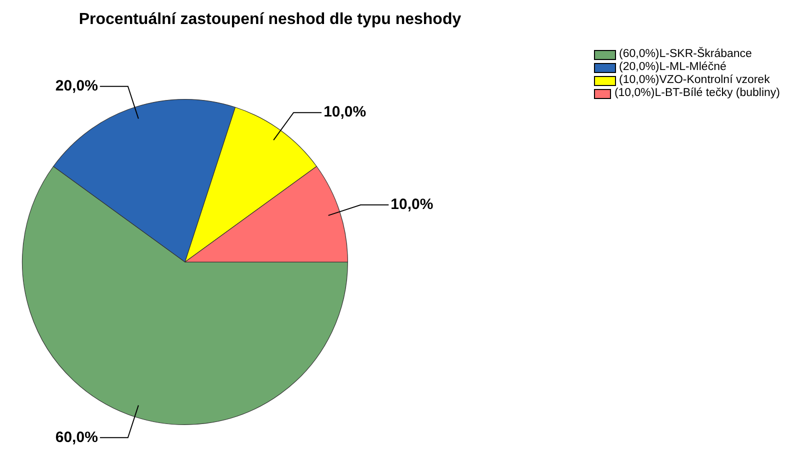 Image resolution: width=788 pixels, height=468 pixels. I want to click on legend-label: (20,0%)L-ML-Mléčné, so click(672, 67).